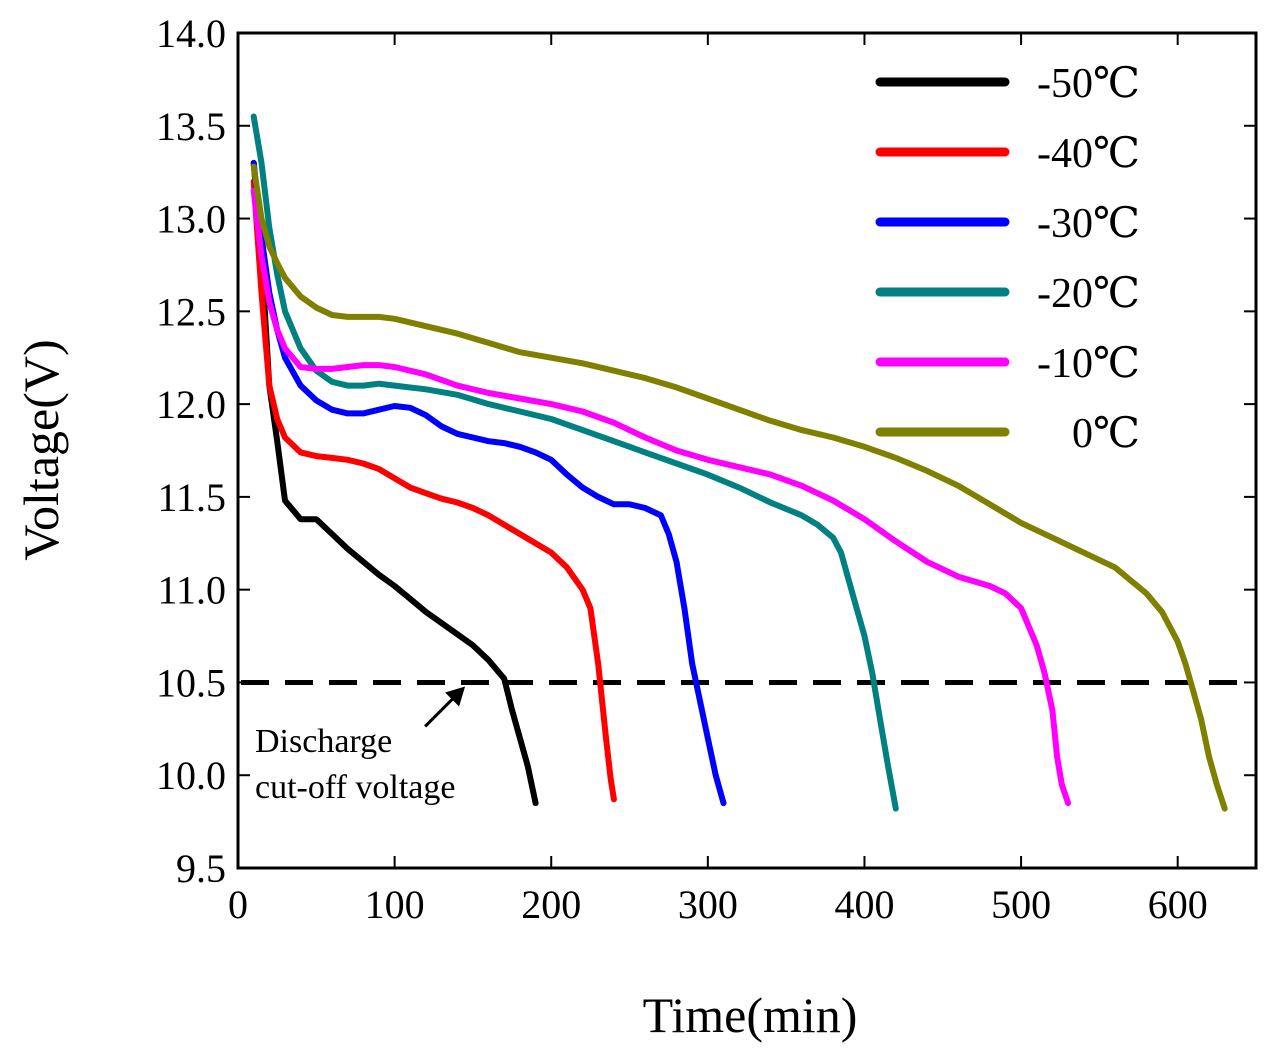  Describe the element at coordinates (1106, 434) in the screenshot. I see `legend-label-6: 0℃` at that location.